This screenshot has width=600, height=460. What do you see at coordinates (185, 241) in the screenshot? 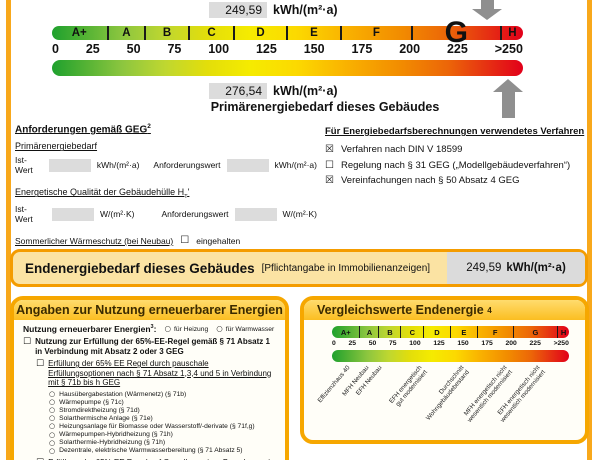
I see `summer-heat-checkbox: ☐` at bounding box center [185, 241].